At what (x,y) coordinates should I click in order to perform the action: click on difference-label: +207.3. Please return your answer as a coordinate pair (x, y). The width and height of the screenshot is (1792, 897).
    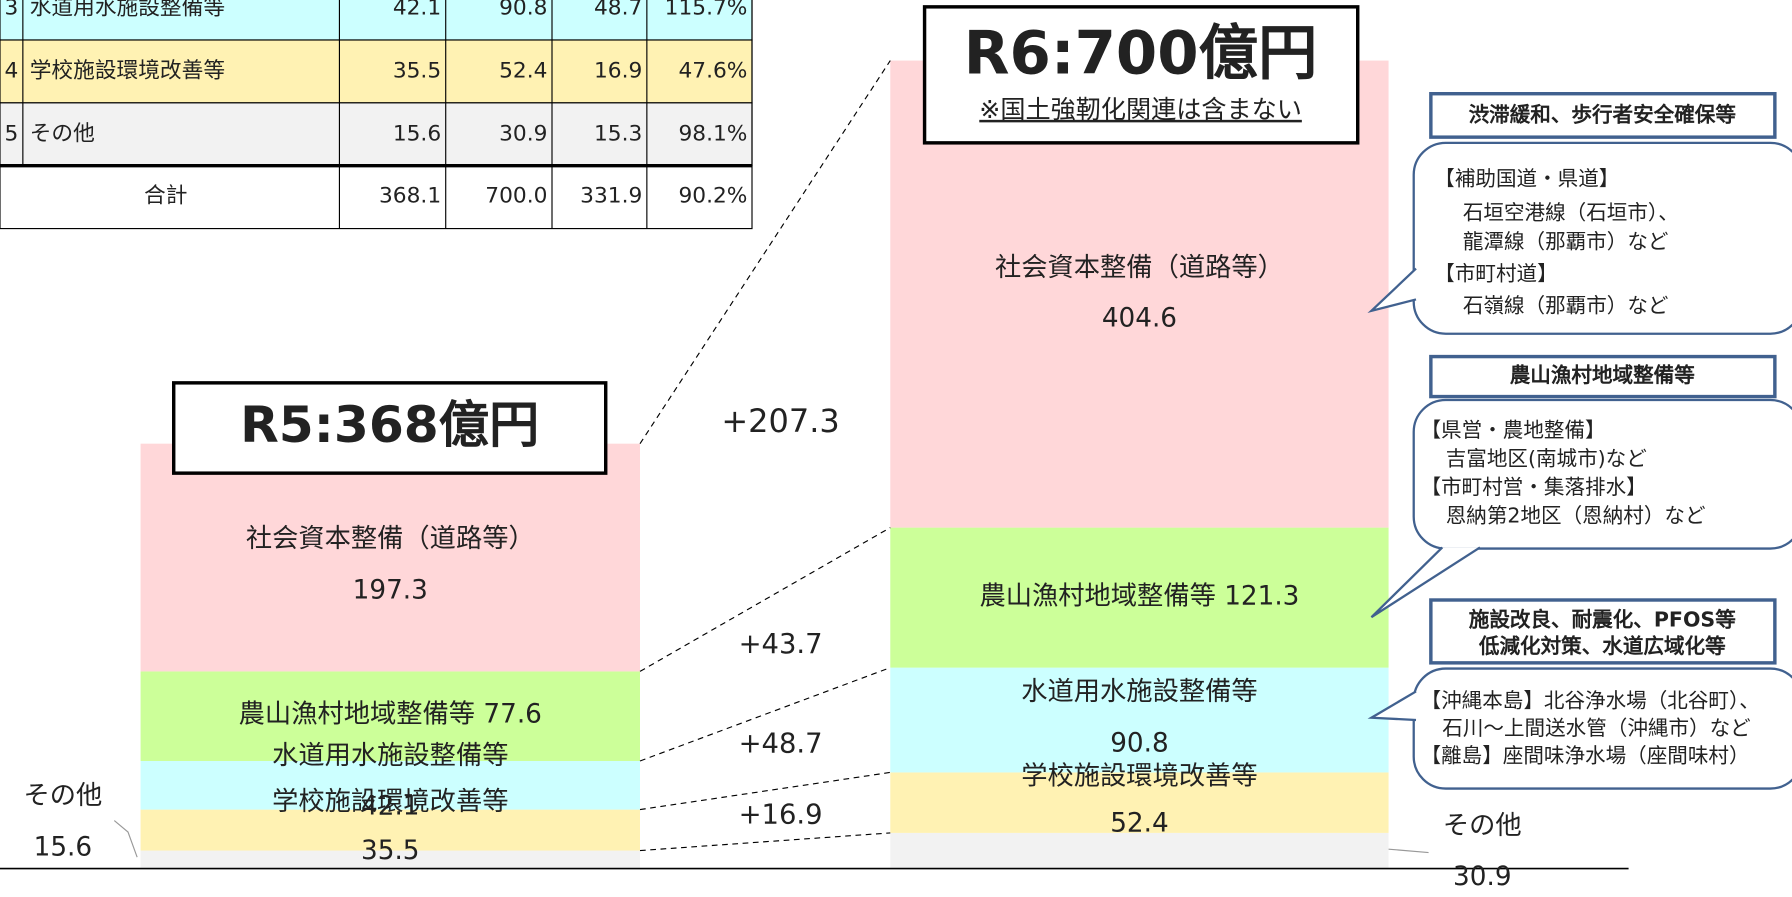
    Looking at the image, I should click on (780, 421).